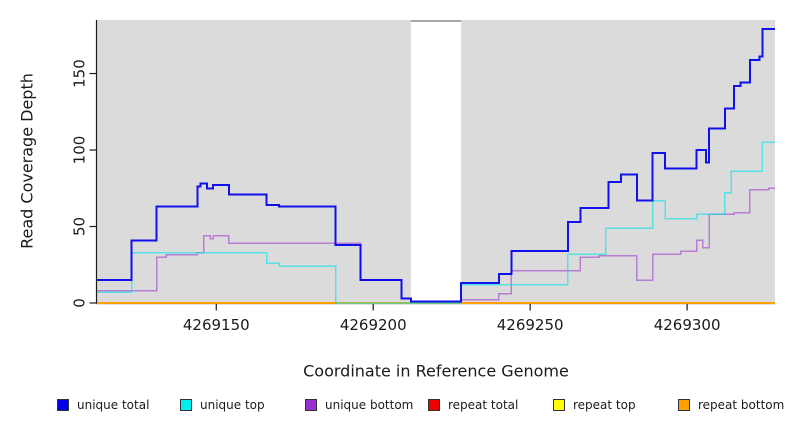  I want to click on legend-label: repeat bottom, so click(741, 405).